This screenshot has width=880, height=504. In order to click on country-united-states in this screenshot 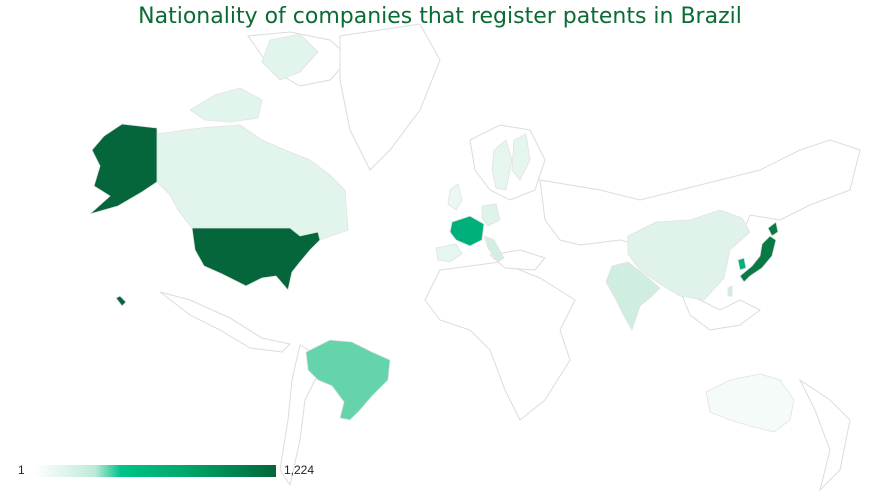, I will do `click(256, 259)`.